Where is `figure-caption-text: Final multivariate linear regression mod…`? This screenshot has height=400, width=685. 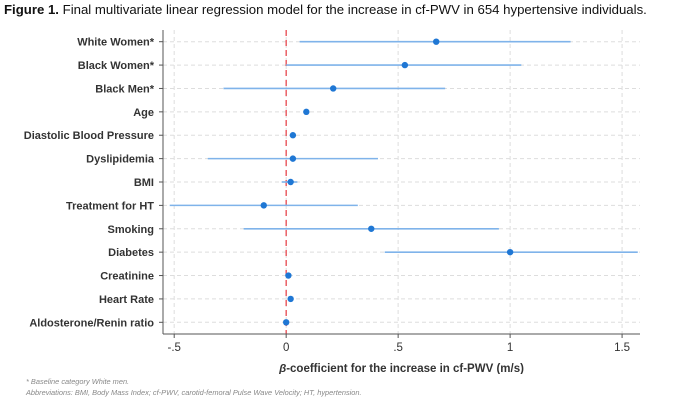
figure-caption-text: Final multivariate linear regression mod… is located at coordinates (354, 9).